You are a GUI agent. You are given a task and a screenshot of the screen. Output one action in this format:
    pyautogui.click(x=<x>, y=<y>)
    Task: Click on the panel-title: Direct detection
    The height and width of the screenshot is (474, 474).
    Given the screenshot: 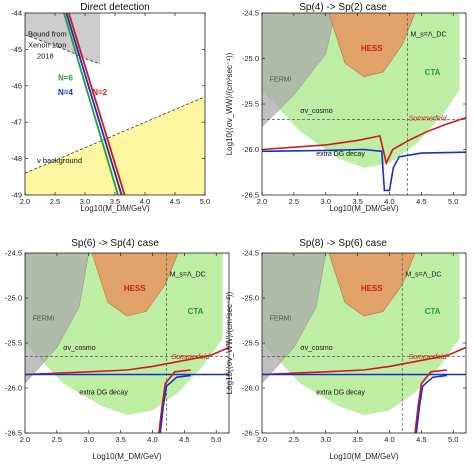 What is the action you would take?
    pyautogui.click(x=114, y=7)
    